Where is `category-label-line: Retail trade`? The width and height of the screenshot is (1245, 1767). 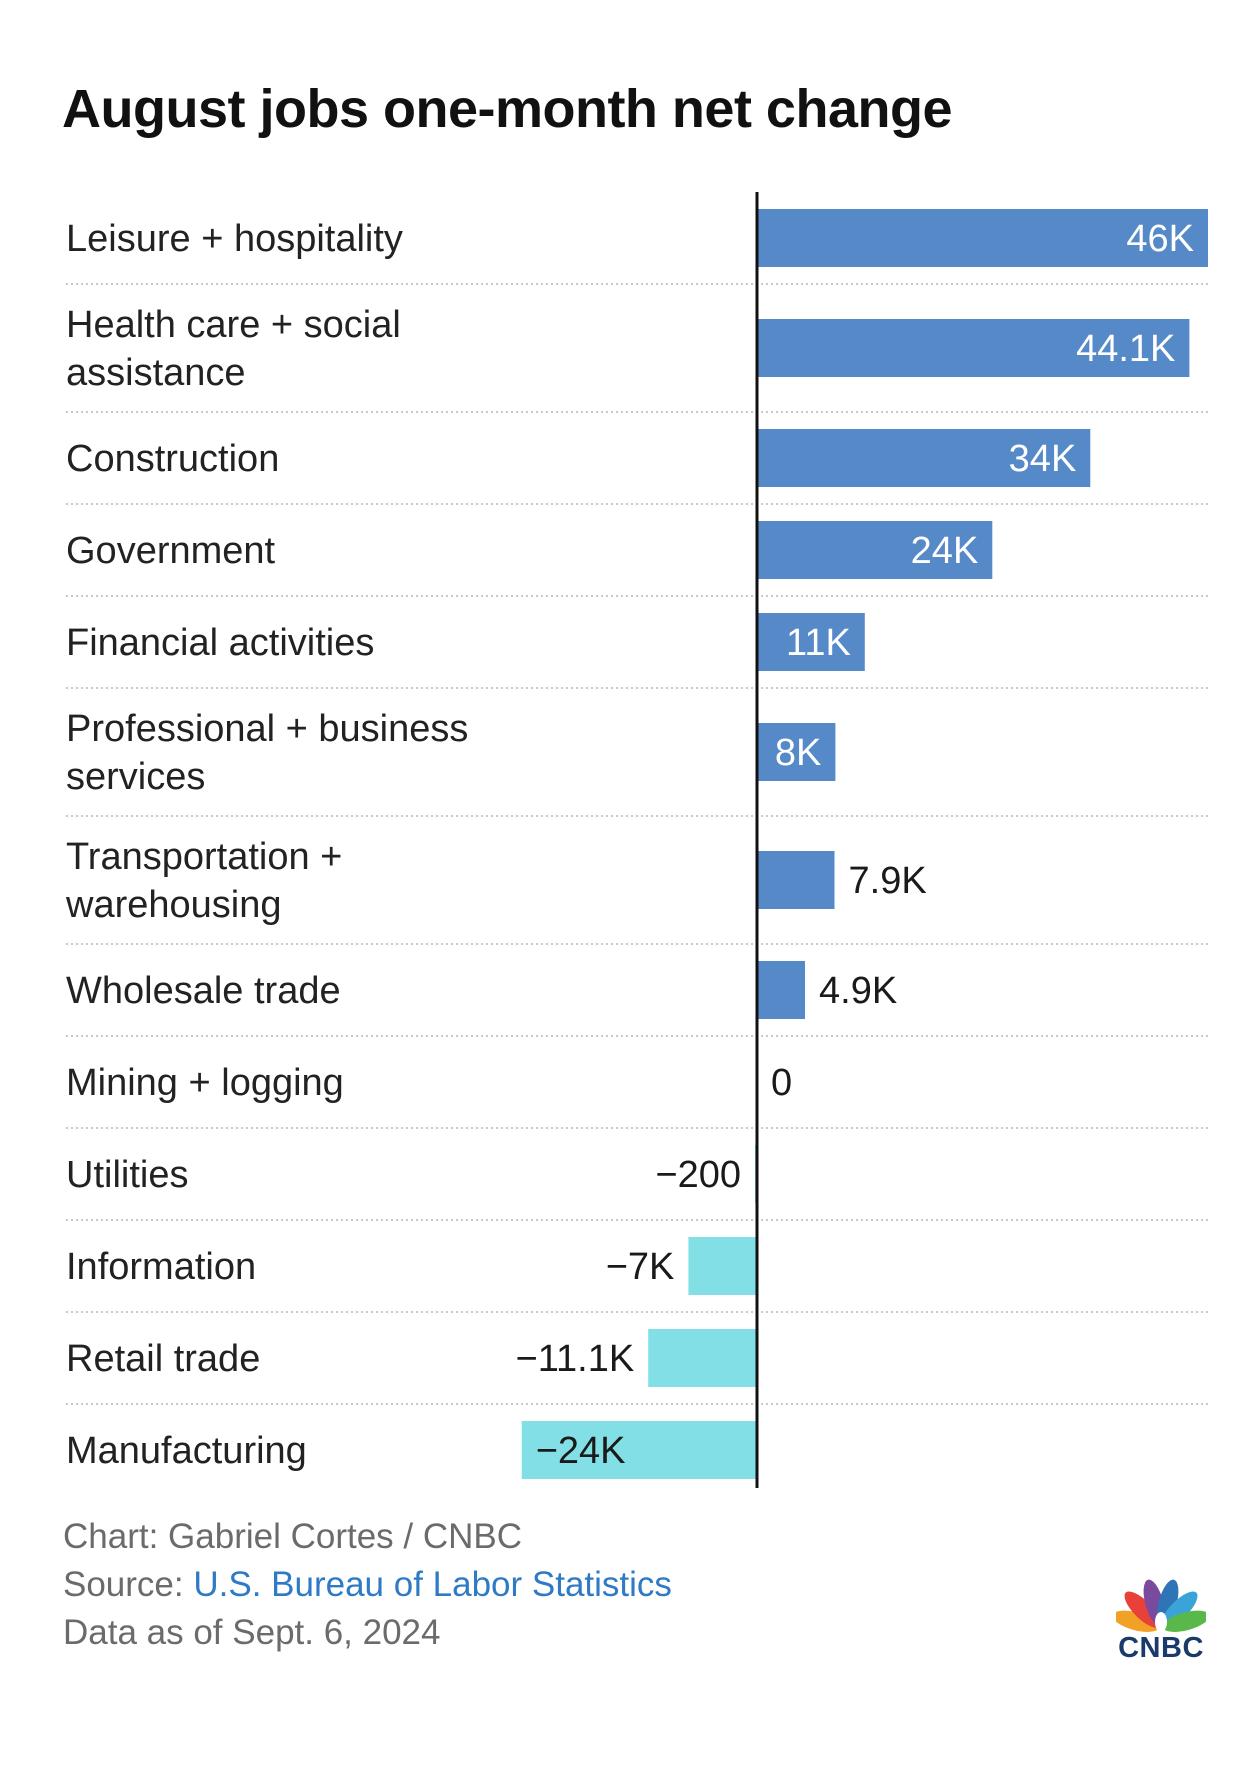 category-label-line: Retail trade is located at coordinates (163, 1359).